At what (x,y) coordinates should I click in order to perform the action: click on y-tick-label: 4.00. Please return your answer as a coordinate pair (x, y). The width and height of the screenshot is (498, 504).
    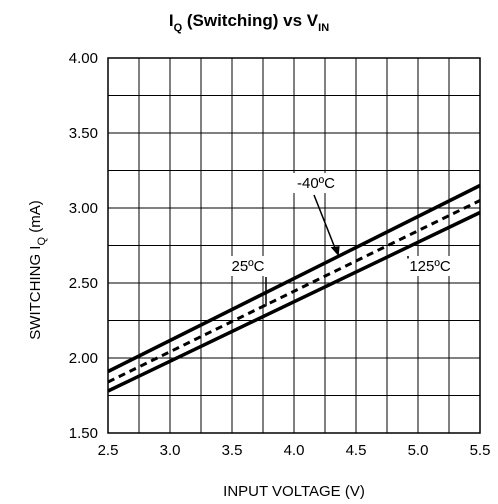
    Looking at the image, I should click on (83, 58).